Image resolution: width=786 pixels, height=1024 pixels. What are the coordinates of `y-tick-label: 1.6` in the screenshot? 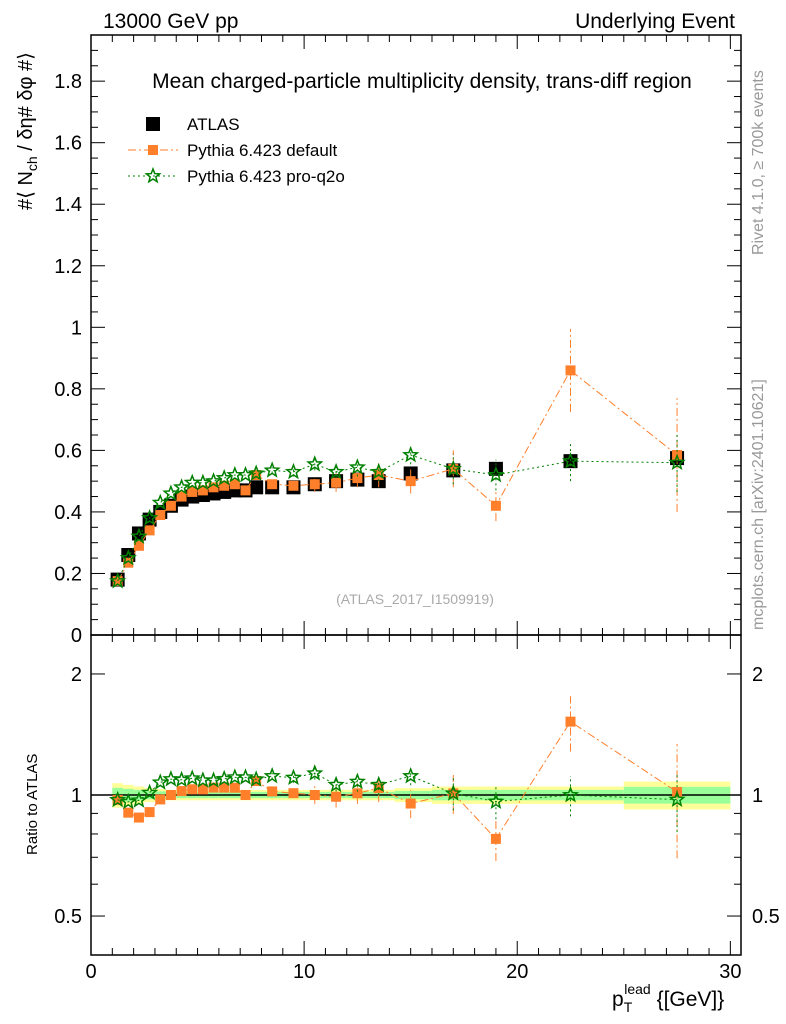 It's located at (68, 144).